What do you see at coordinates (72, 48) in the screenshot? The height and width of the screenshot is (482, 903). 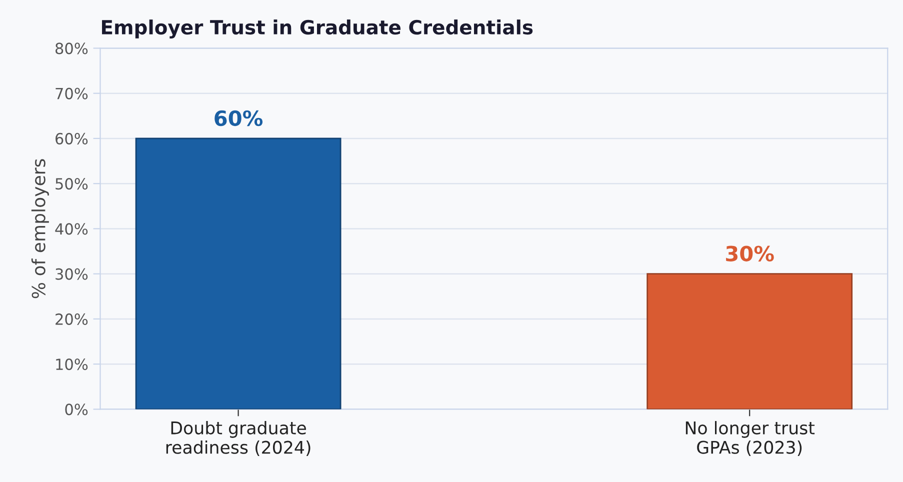 I see `y-tick-label: 80%` at bounding box center [72, 48].